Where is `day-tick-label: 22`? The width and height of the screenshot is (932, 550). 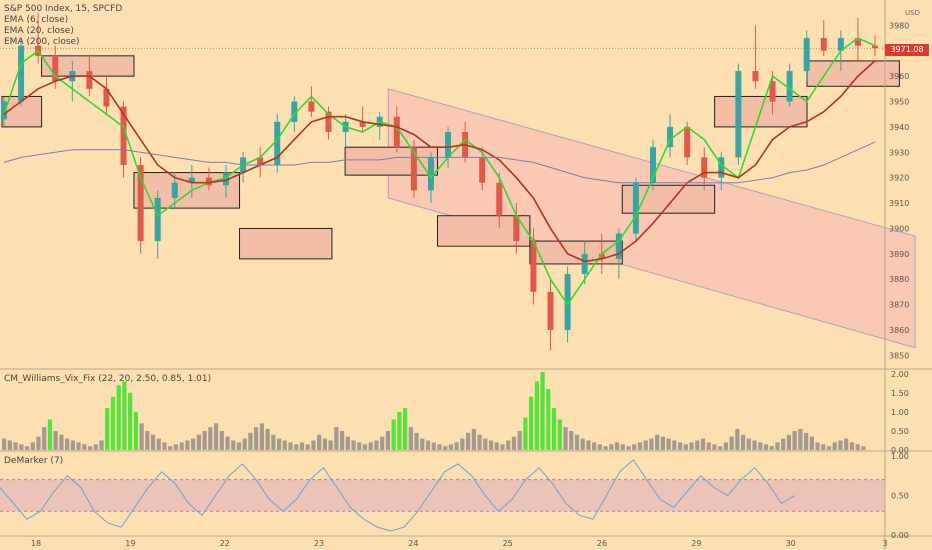 day-tick-label: 22 is located at coordinates (225, 543).